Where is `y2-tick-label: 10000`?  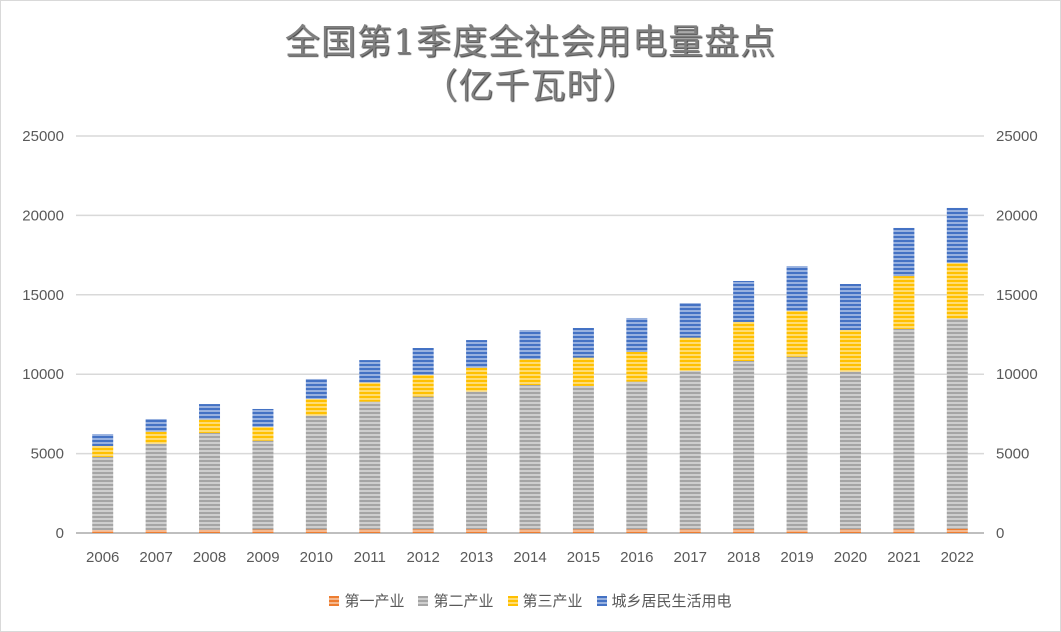 y2-tick-label: 10000 is located at coordinates (1017, 374).